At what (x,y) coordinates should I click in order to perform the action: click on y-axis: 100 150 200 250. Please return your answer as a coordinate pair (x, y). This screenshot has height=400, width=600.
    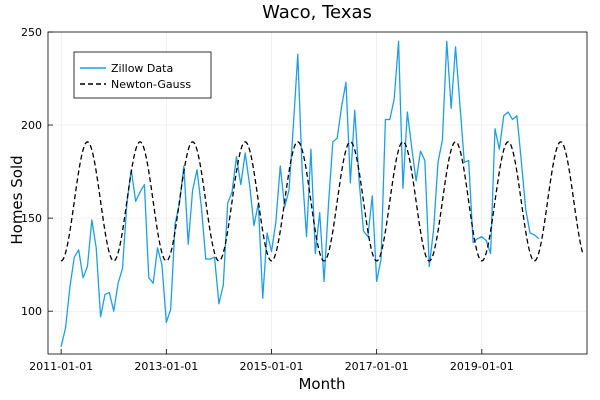
    Looking at the image, I should click on (37, 172).